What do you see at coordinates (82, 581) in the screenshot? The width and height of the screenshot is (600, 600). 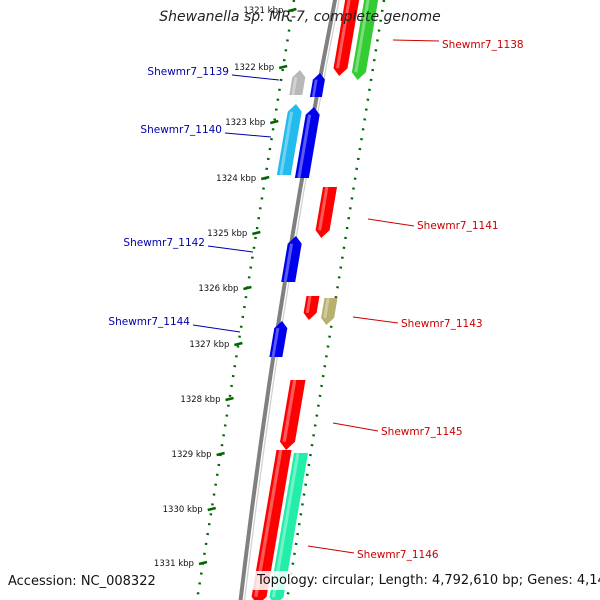 I see `accession-label: Accession: NC_008322` at bounding box center [82, 581].